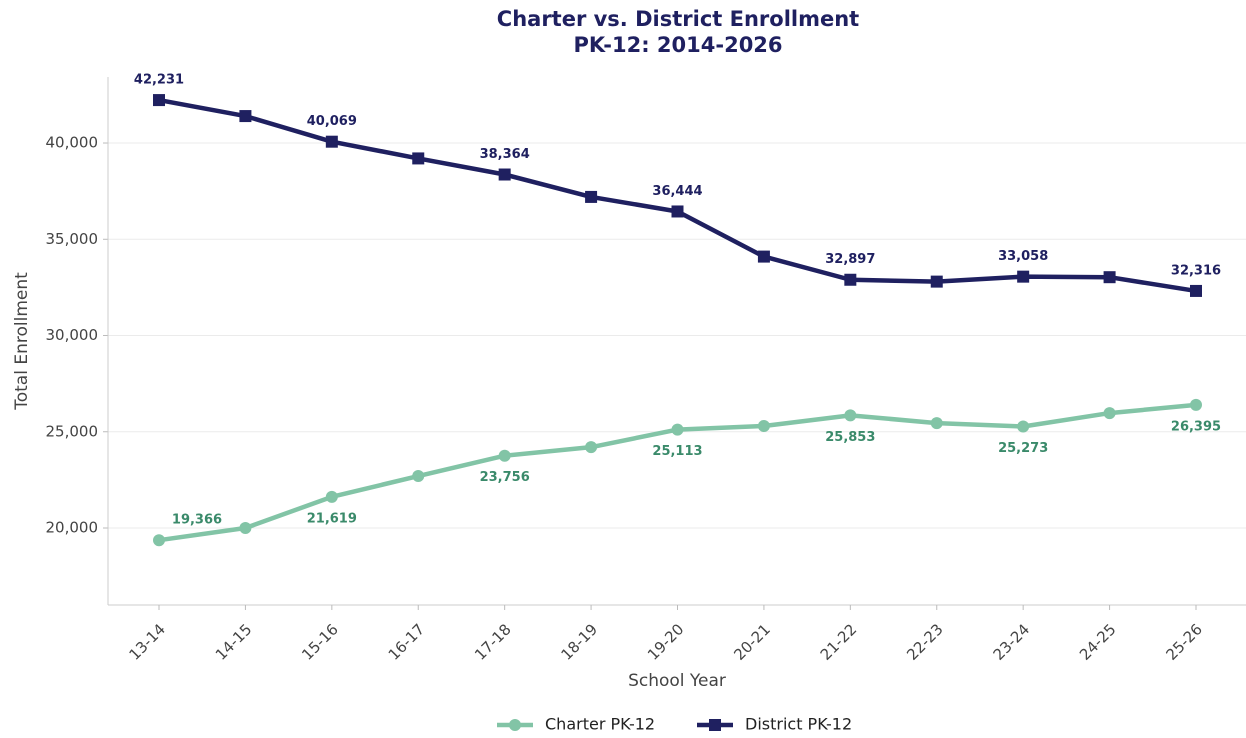 Image resolution: width=1246 pixels, height=738 pixels. Describe the element at coordinates (677, 191) in the screenshot. I see `data-label: 36,444` at that location.